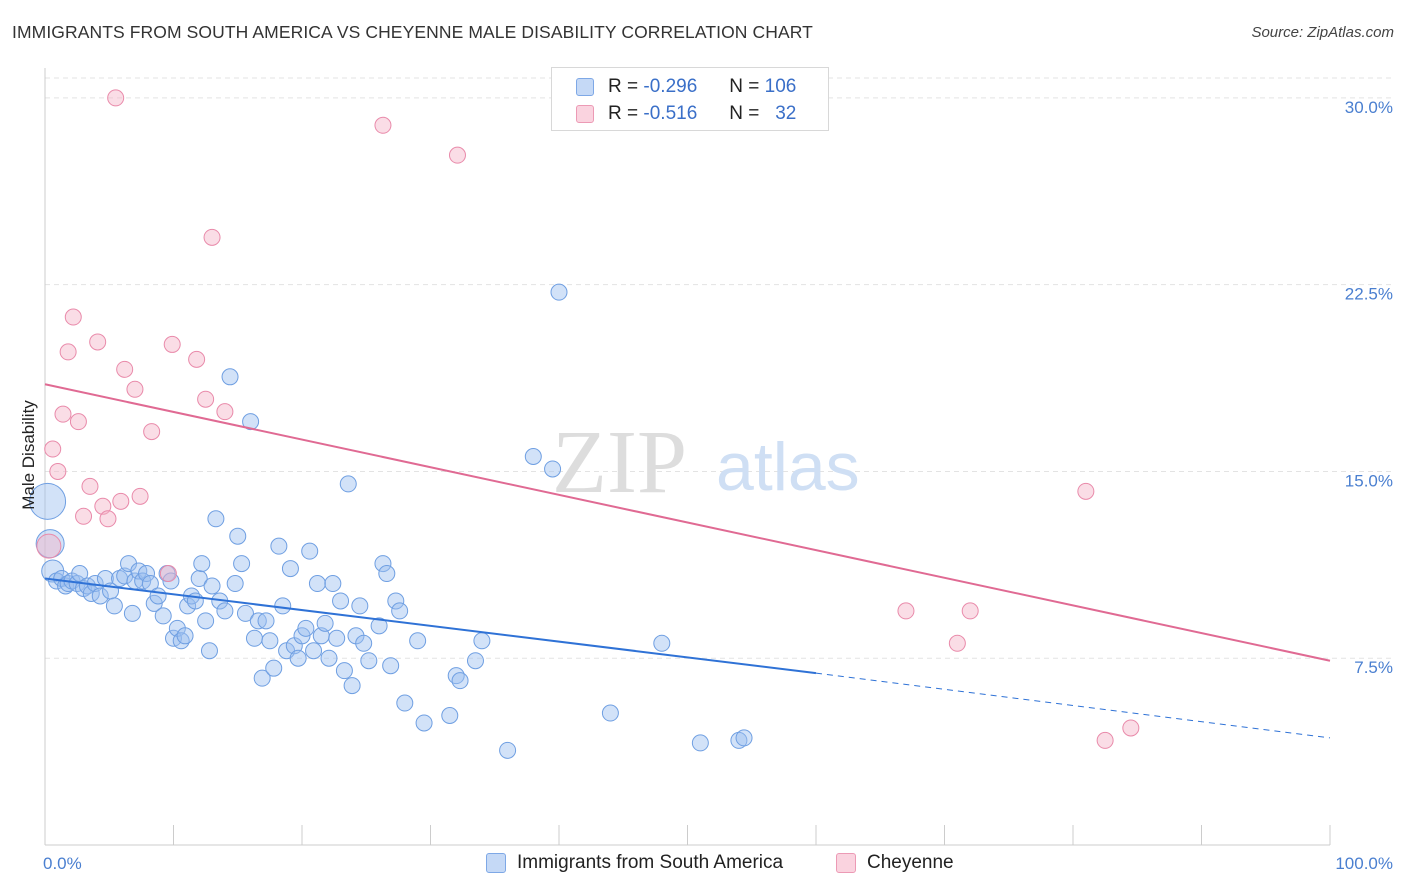 This screenshot has height=892, width=1406. I want to click on stats-legend: R = -0.296 N = 106 R = -0.516 N = 32, so click(690, 99).